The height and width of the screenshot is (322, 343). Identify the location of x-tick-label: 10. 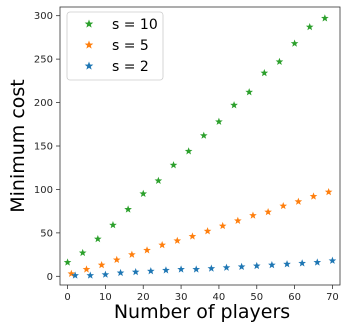
(105, 297).